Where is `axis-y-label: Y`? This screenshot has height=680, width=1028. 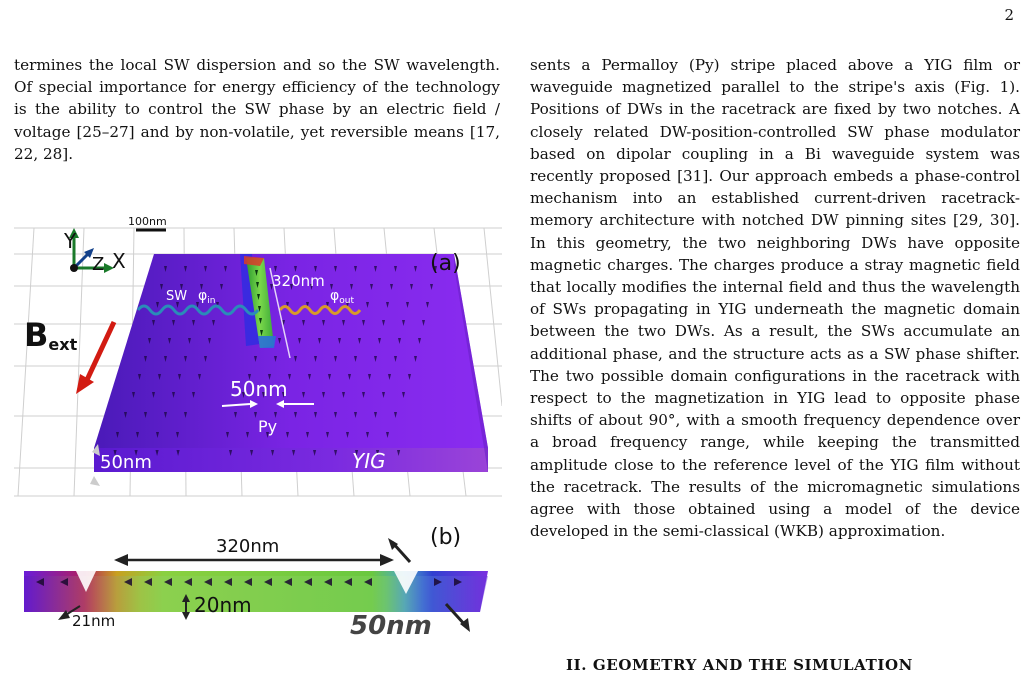
axis-y-label: Y is located at coordinates (70, 241).